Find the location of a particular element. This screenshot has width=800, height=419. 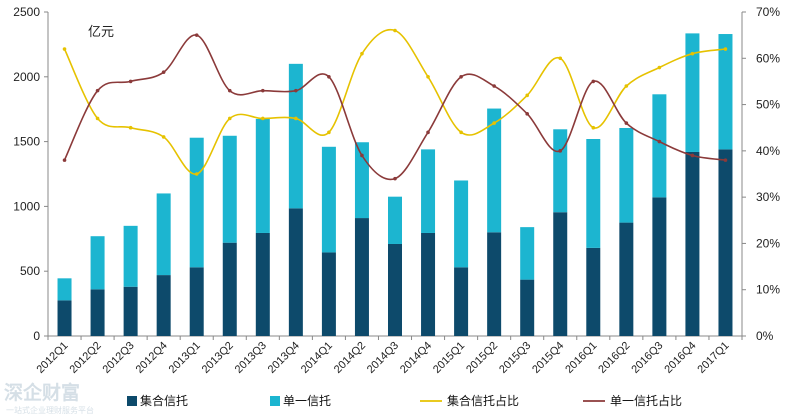

bar-single-2012Q4 is located at coordinates (163, 234).